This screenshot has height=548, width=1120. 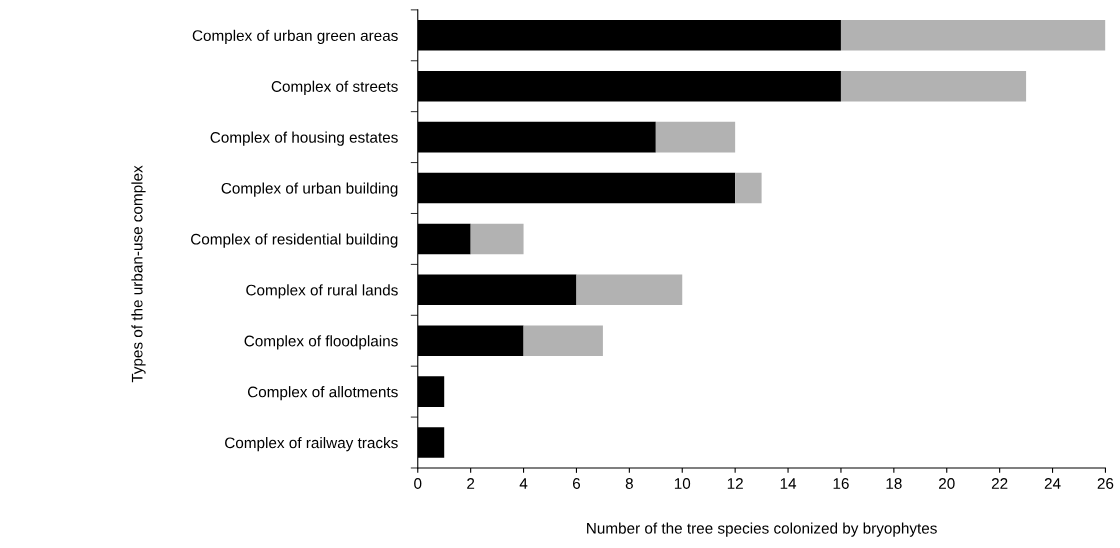 What do you see at coordinates (418, 483) in the screenshot?
I see `x-tick-label: 0` at bounding box center [418, 483].